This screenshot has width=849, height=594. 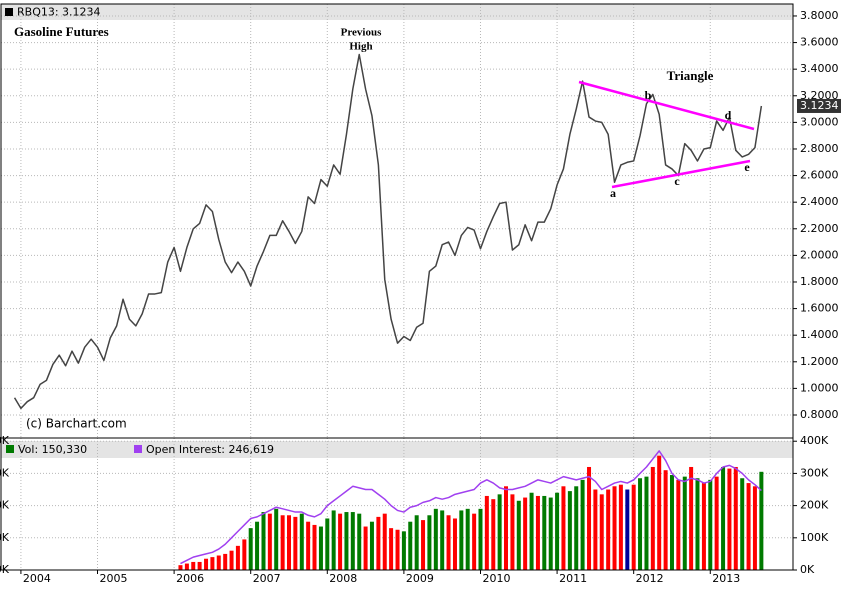 What do you see at coordinates (819, 105) in the screenshot?
I see `last-price-box` at bounding box center [819, 105].